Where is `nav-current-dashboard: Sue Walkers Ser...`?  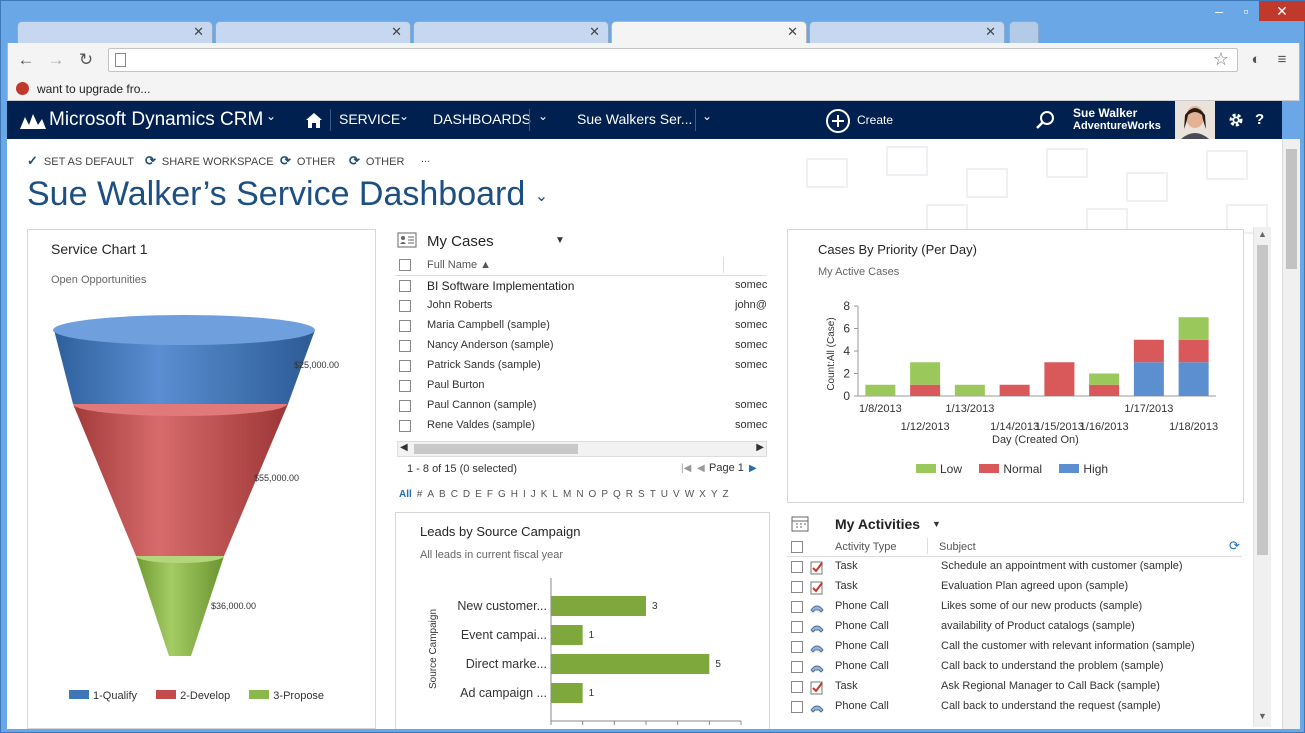
nav-current-dashboard: Sue Walkers Ser... is located at coordinates (635, 119).